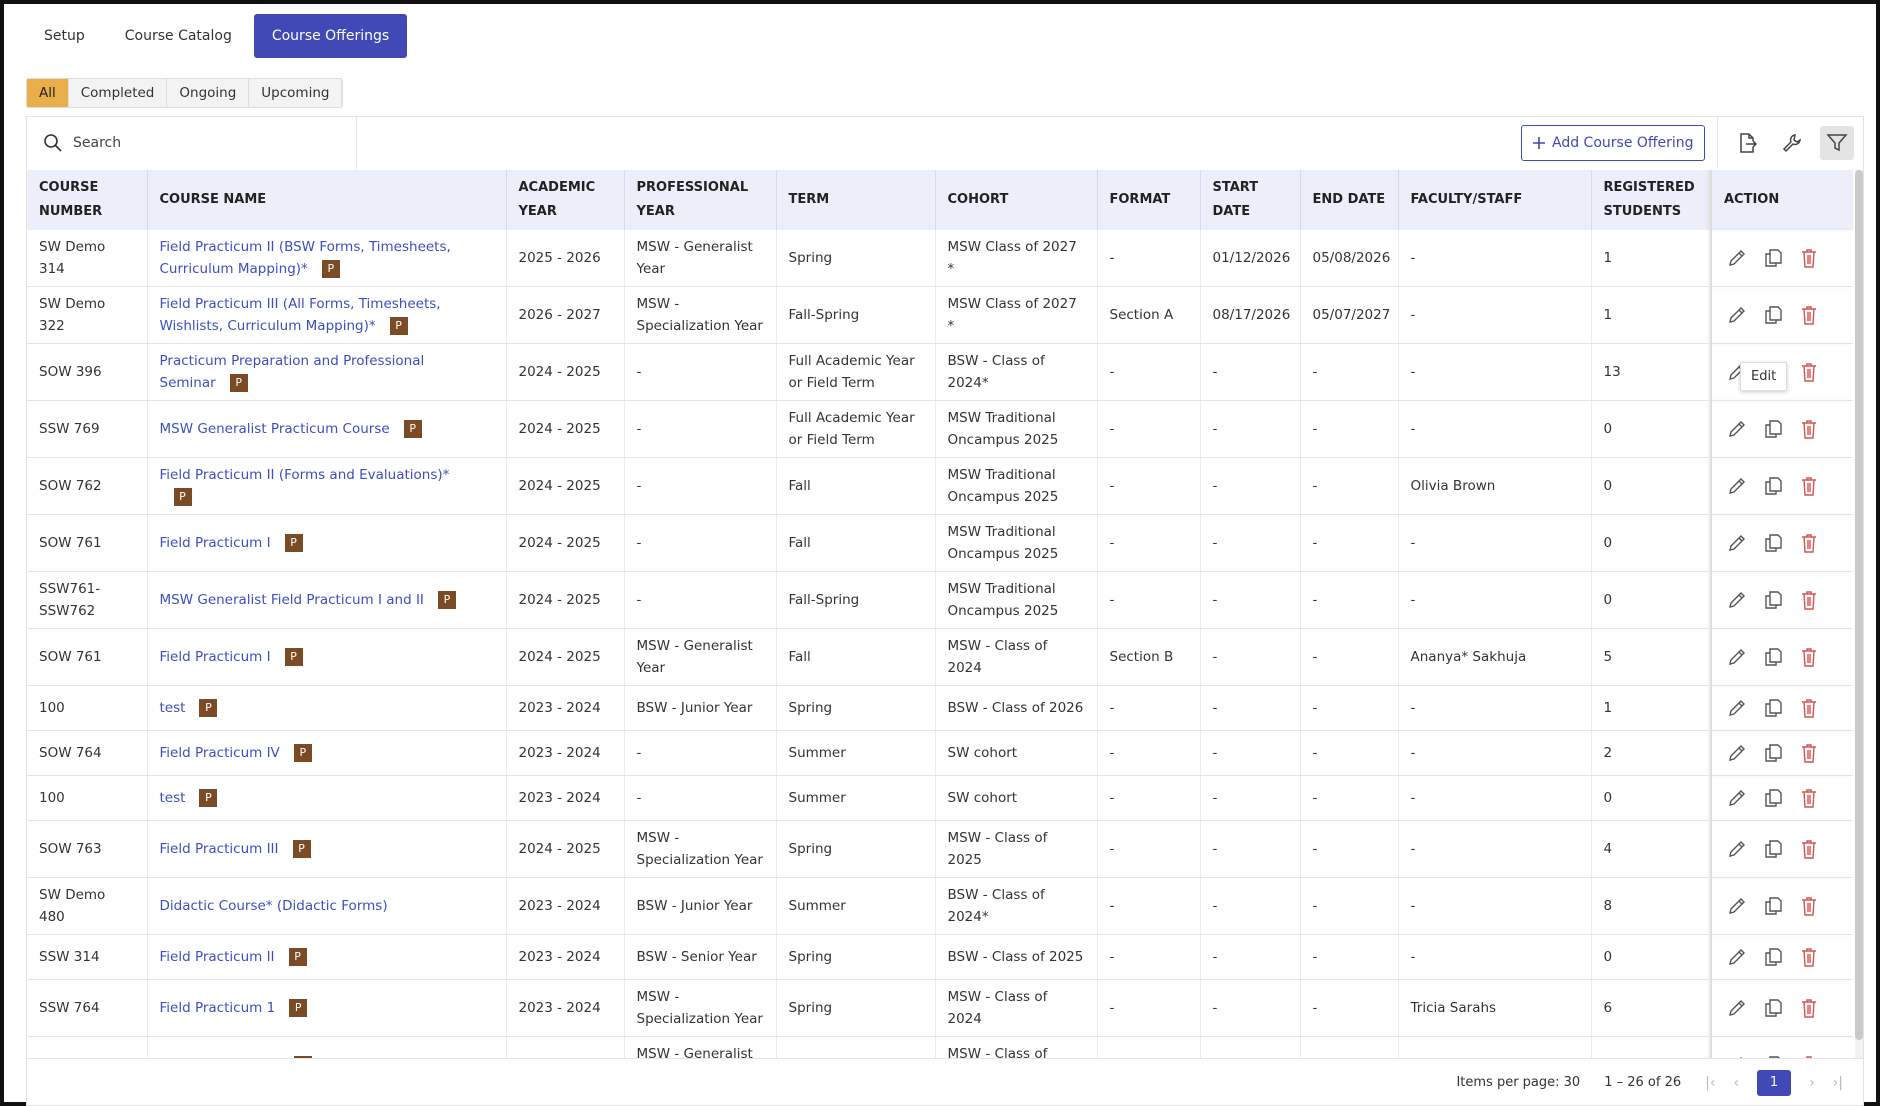  Describe the element at coordinates (219, 849) in the screenshot. I see `course-link: Field Practicum III` at that location.